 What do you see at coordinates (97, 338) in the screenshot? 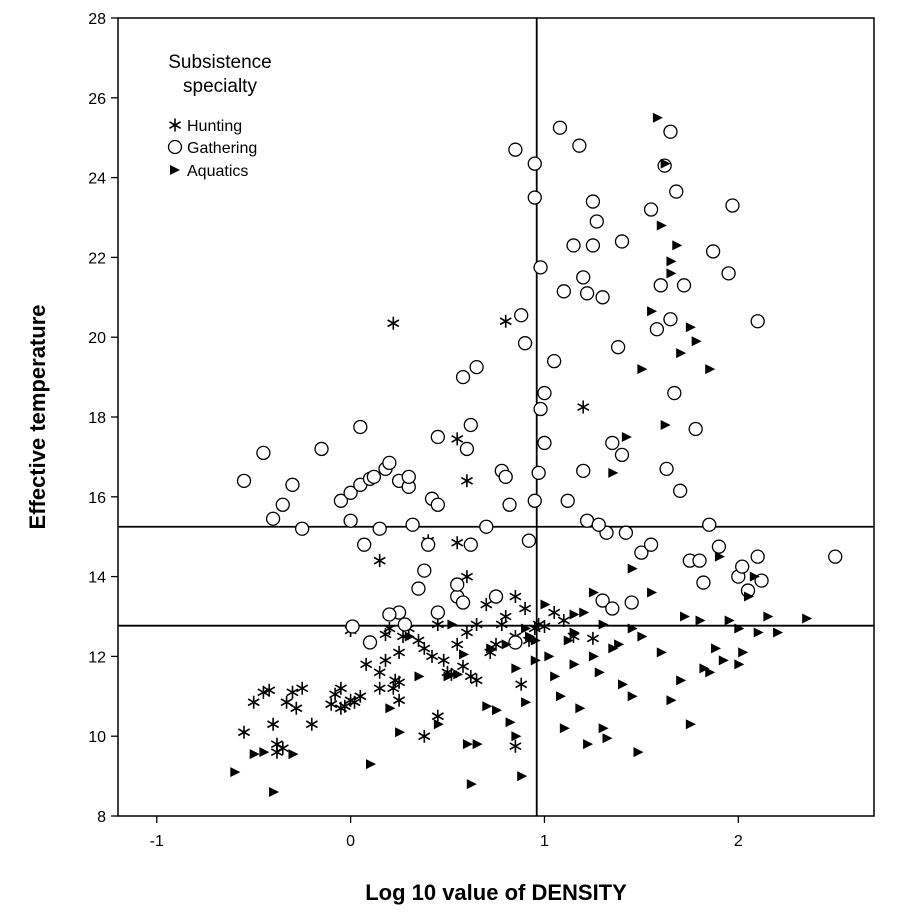
I see `y-tick-label: 20` at bounding box center [97, 338].